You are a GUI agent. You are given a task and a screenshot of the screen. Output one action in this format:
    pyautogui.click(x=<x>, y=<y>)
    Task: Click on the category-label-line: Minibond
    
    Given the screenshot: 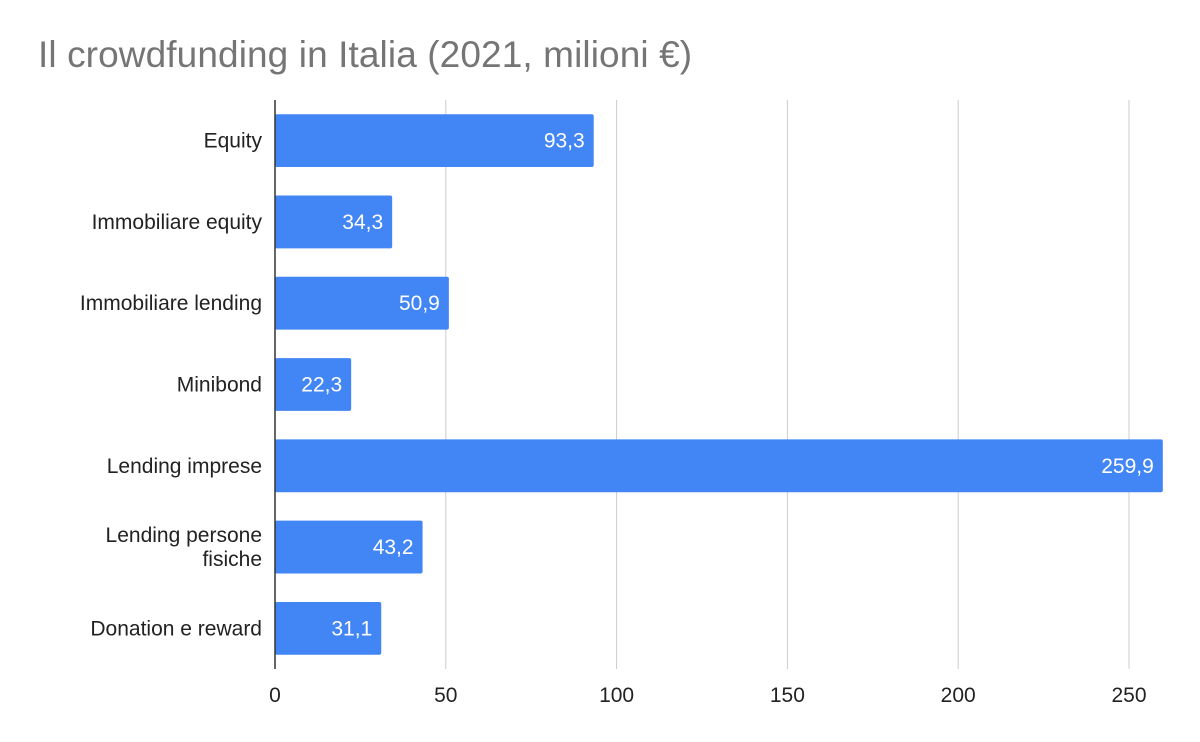 What is the action you would take?
    pyautogui.click(x=219, y=385)
    